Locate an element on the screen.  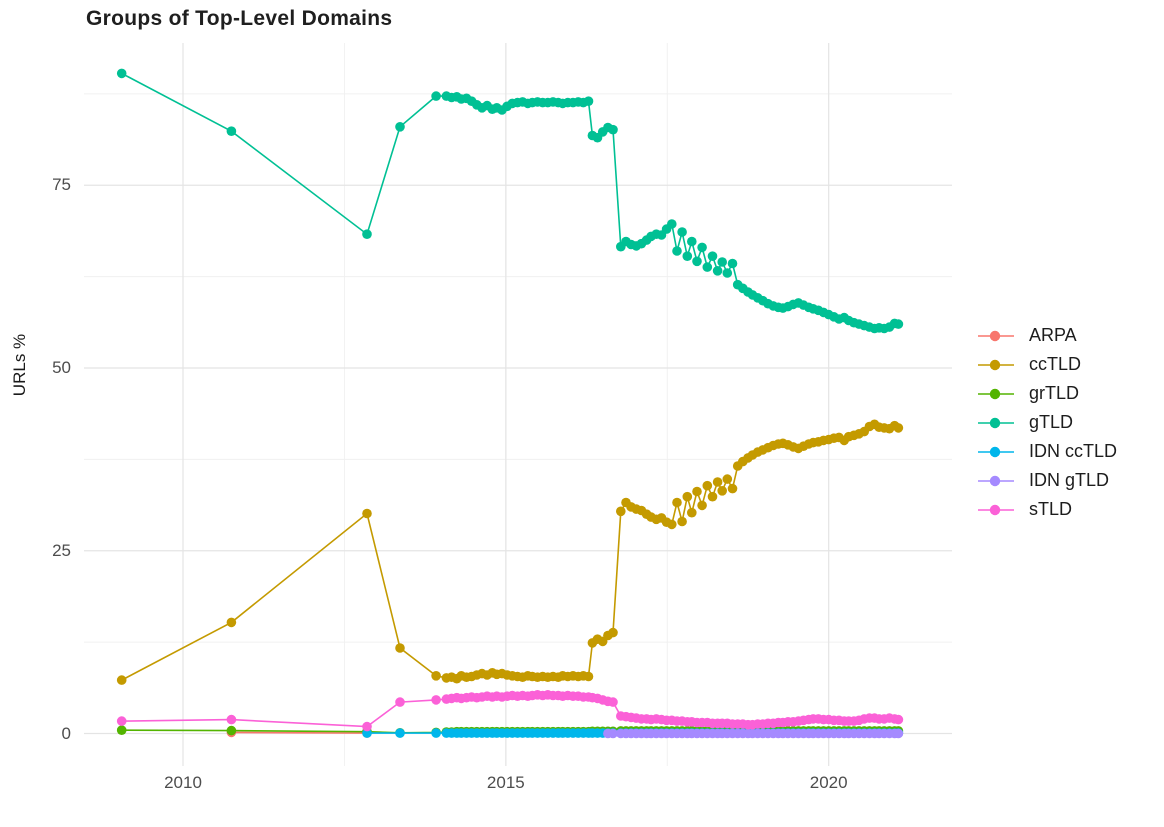
series-arpa is located at coordinates (299, 732).